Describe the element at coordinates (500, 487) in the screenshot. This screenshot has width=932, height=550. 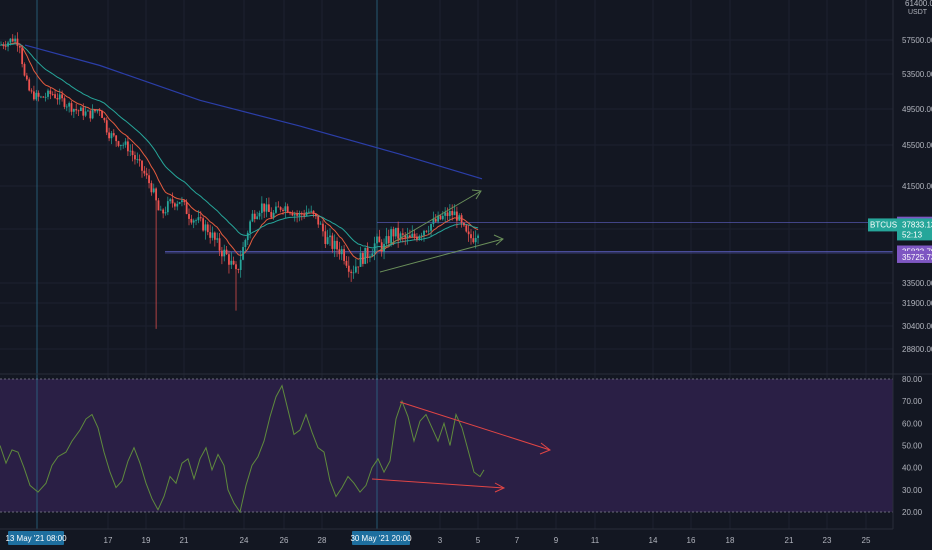
I see `rsi-lower-arrowhead` at that location.